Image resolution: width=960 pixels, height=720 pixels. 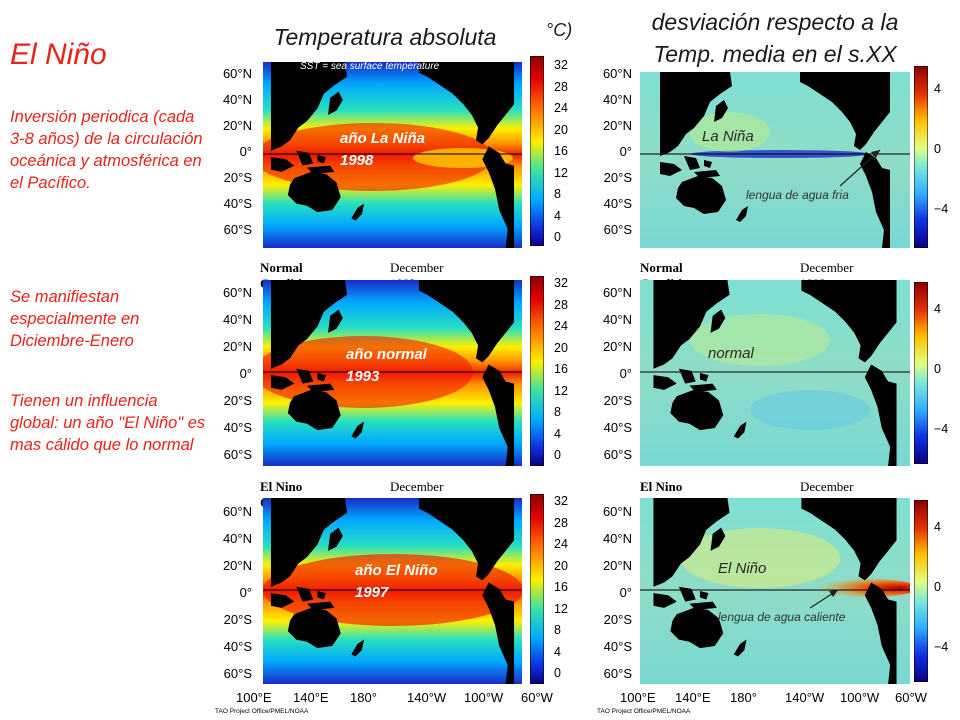 What do you see at coordinates (617, 125) in the screenshot?
I see `lat-label-right-0: 20°N` at bounding box center [617, 125].